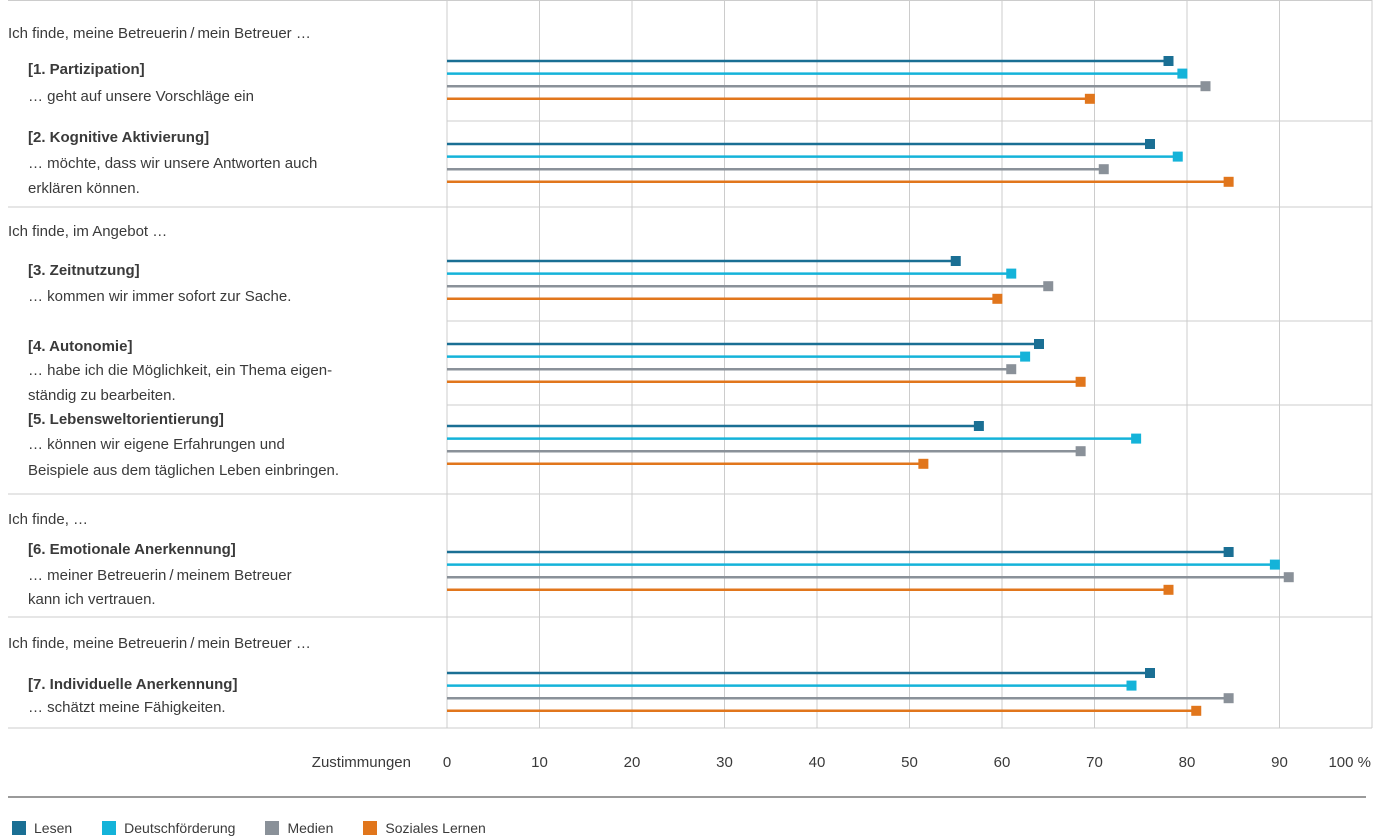  What do you see at coordinates (632, 762) in the screenshot?
I see `x-tick-label: 20` at bounding box center [632, 762].